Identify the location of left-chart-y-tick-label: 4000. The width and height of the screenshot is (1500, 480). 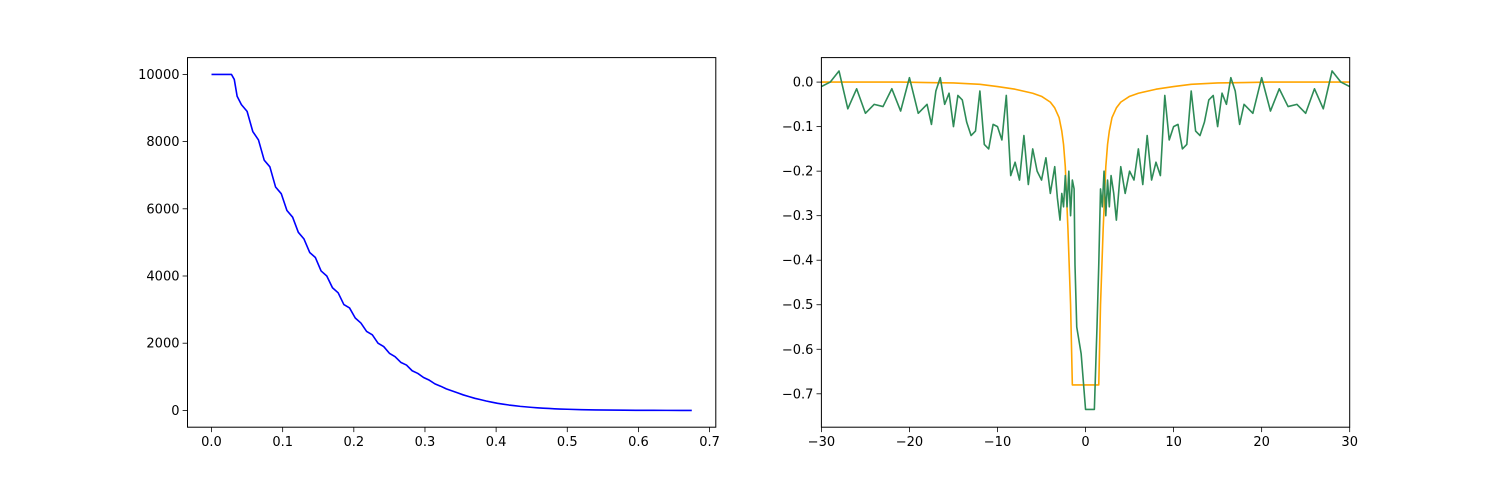
(162, 277).